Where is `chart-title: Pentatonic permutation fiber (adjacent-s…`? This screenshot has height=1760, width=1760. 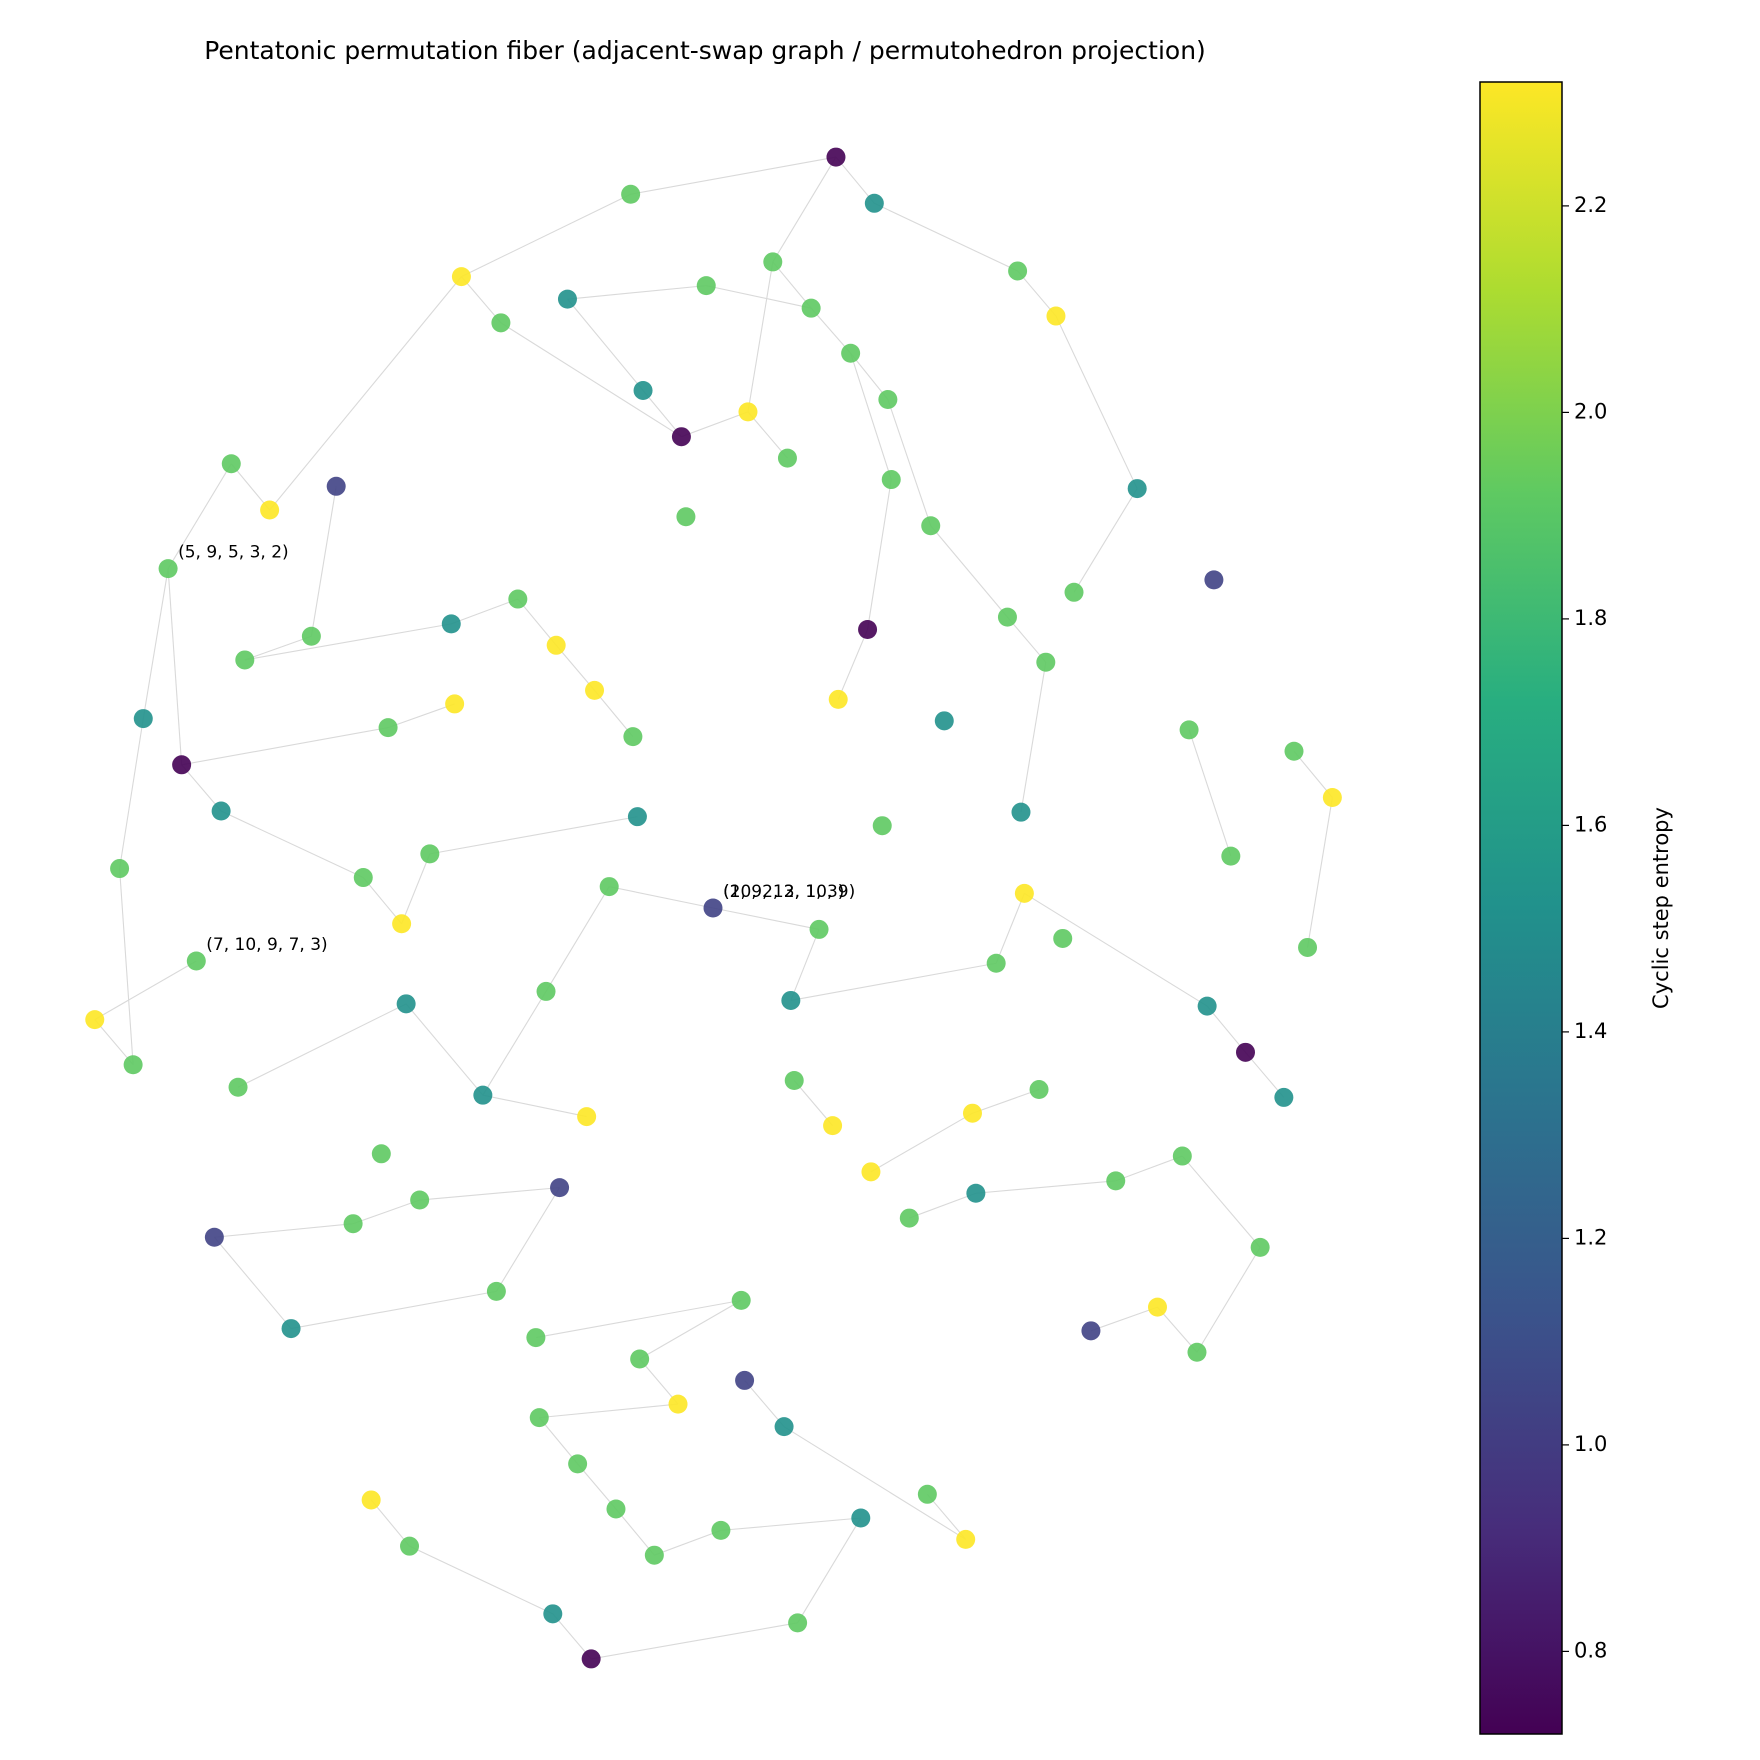 chart-title: Pentatonic permutation fiber (adjacent-s… is located at coordinates (705, 50).